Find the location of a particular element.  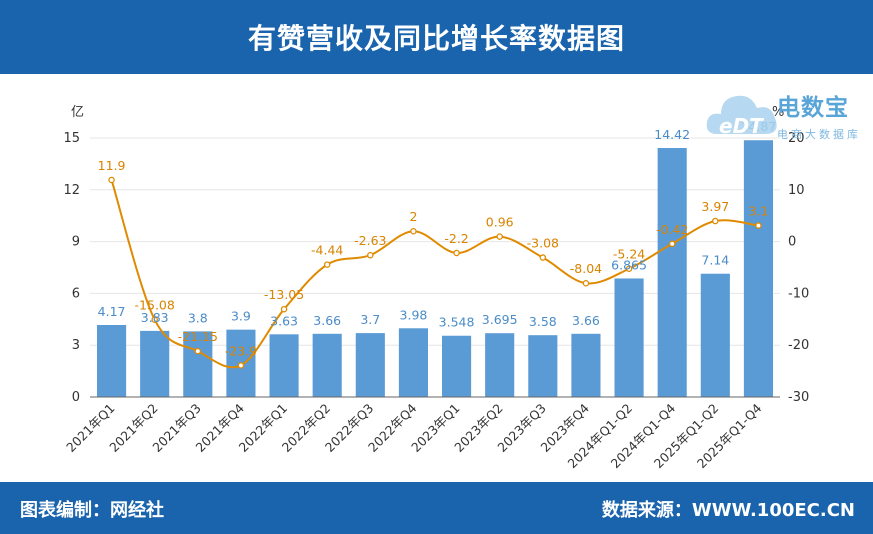

bar-value-label: 3.63 is located at coordinates (284, 320).